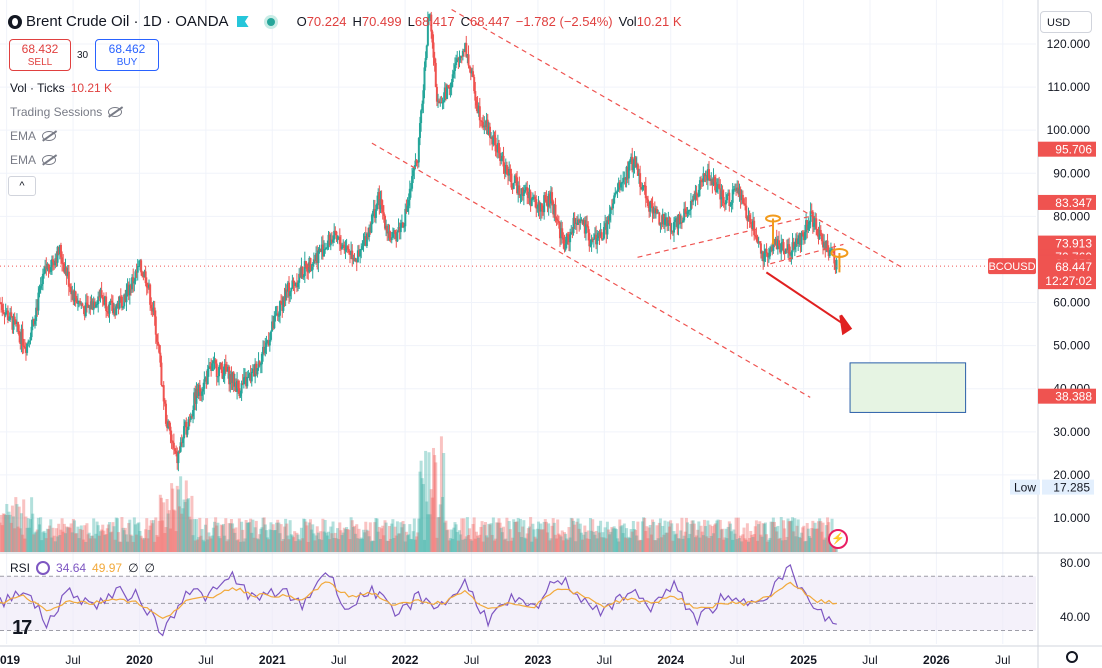 The image size is (1102, 668). Describe the element at coordinates (1066, 22) in the screenshot. I see `currency-select: USD` at that location.